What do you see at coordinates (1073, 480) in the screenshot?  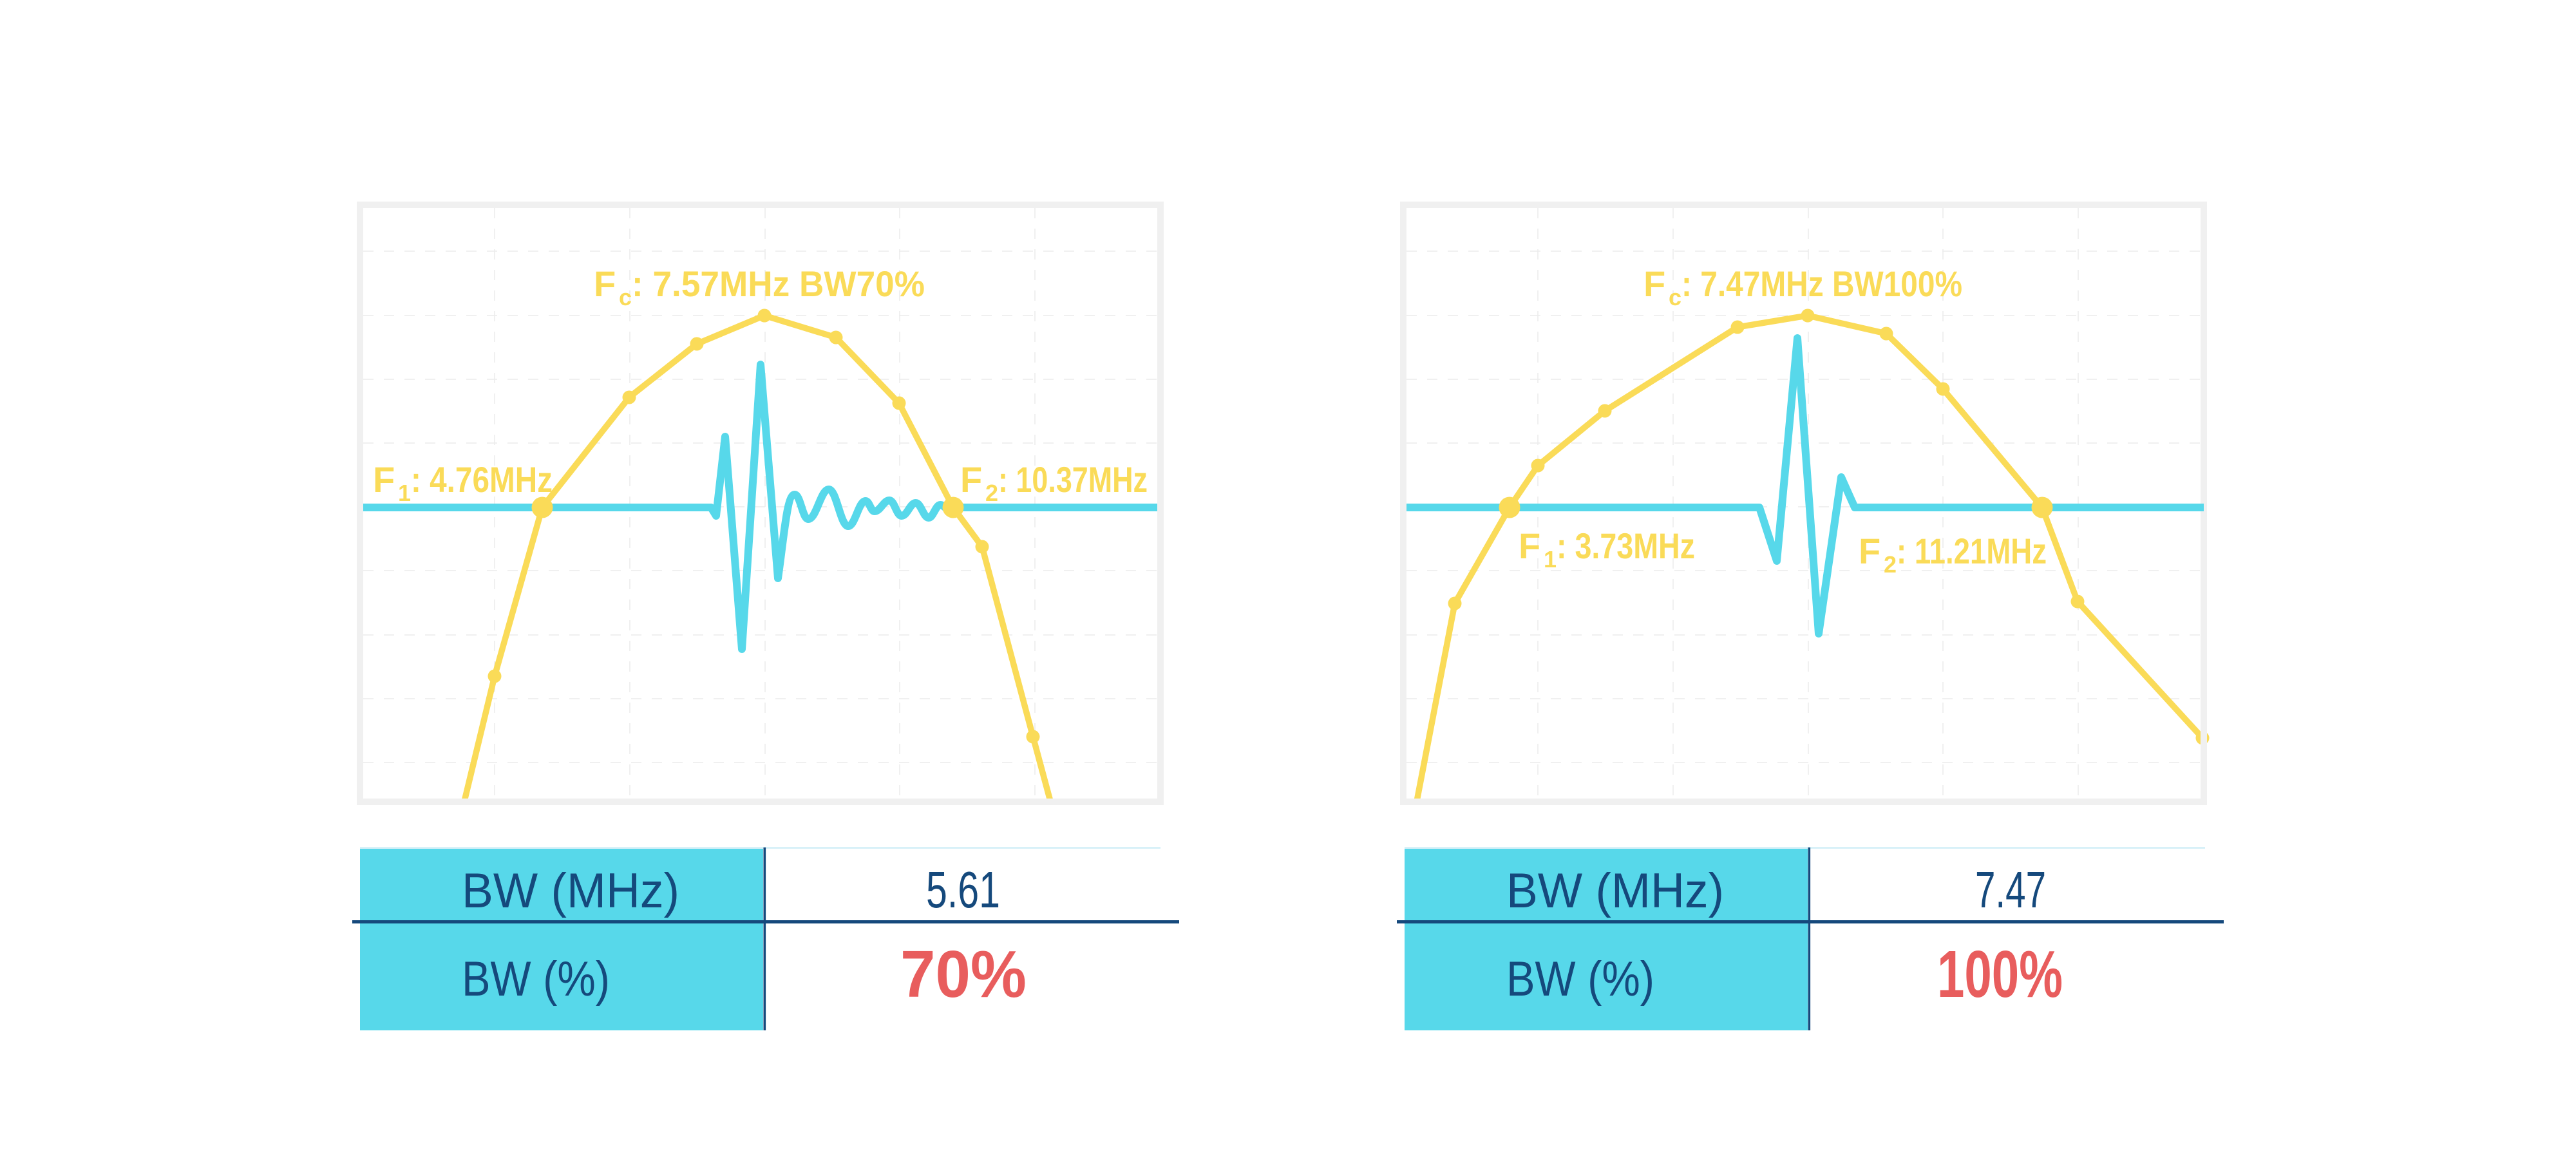 I see `svg-text:: 10.37MHz: : 10.37MHz` at bounding box center [1073, 480].